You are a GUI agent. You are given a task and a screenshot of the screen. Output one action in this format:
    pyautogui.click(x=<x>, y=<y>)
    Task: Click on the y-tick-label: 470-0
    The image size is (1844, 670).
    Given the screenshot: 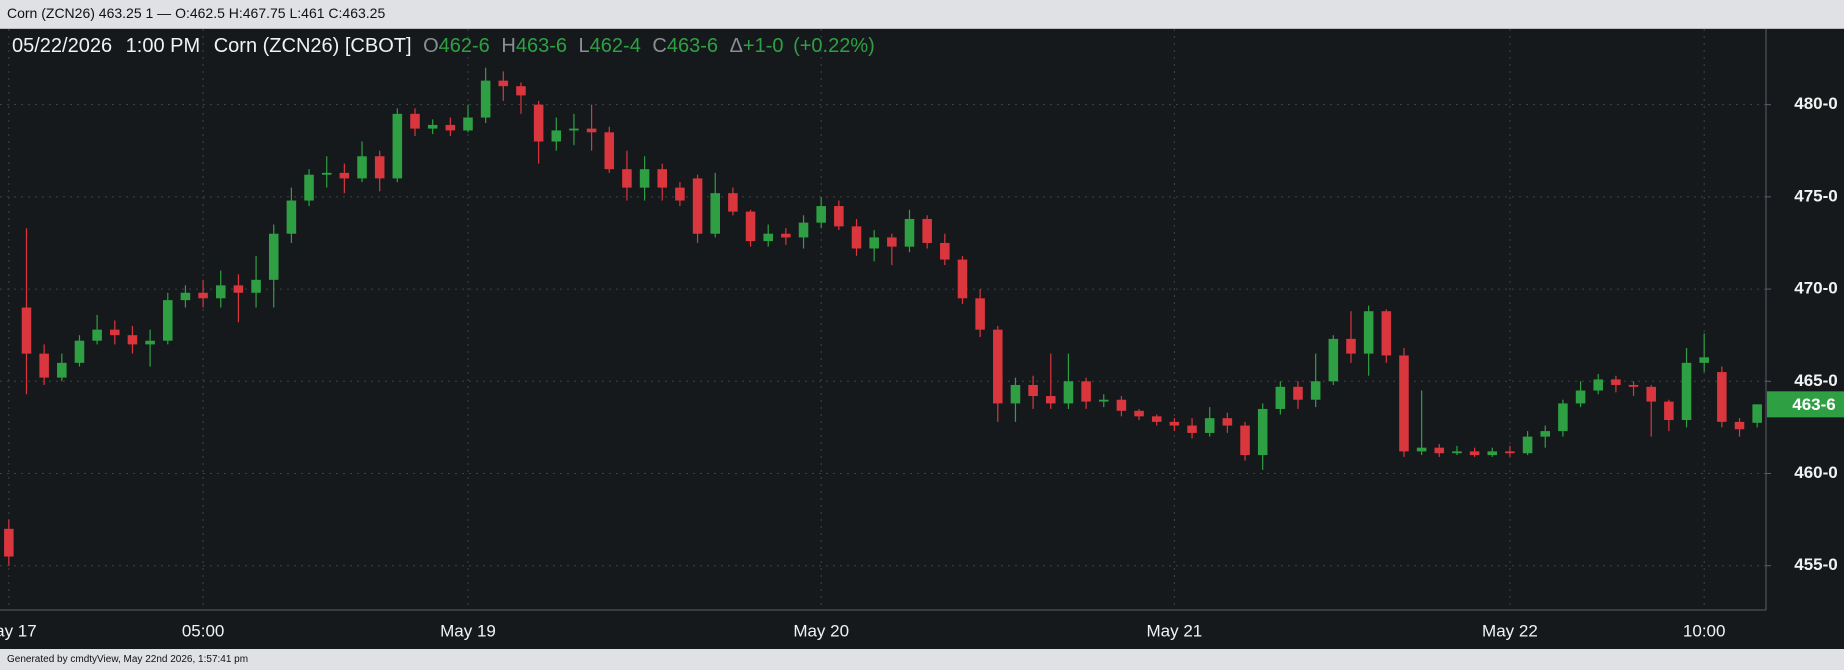 What is the action you would take?
    pyautogui.click(x=1815, y=288)
    